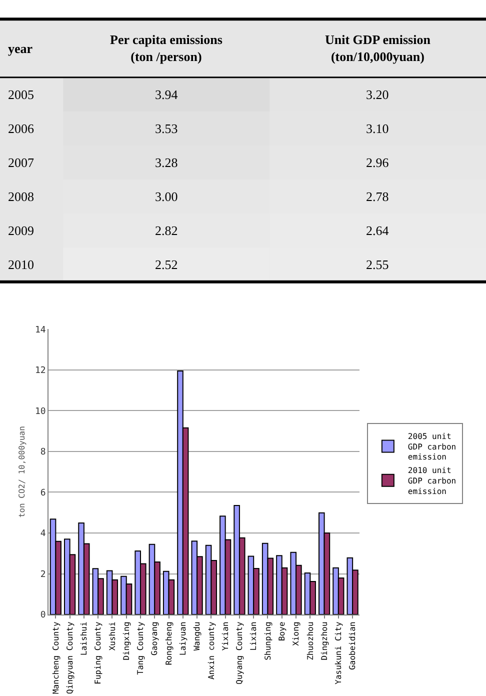  Describe the element at coordinates (43, 453) in the screenshot. I see `y-tick-label: 8` at that location.